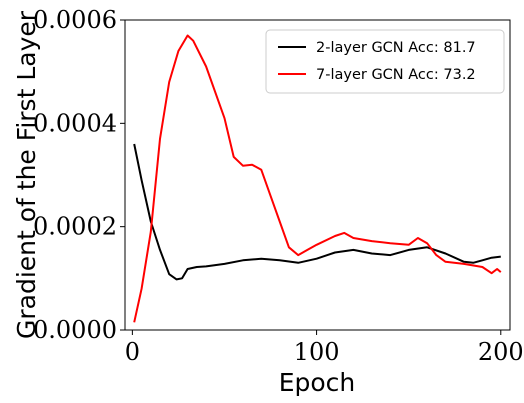 The height and width of the screenshot is (403, 524). What do you see at coordinates (26, 174) in the screenshot?
I see `y-axis-title: Gradient of the First Layer` at bounding box center [26, 174].